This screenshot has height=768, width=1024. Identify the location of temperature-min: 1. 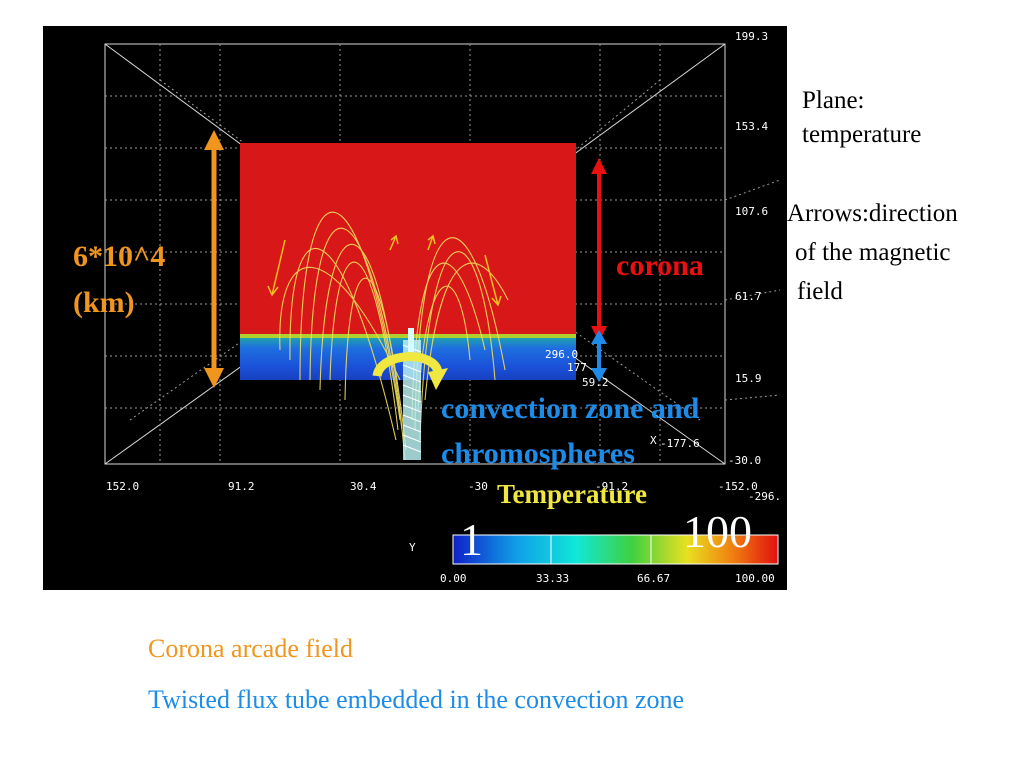
(471, 539).